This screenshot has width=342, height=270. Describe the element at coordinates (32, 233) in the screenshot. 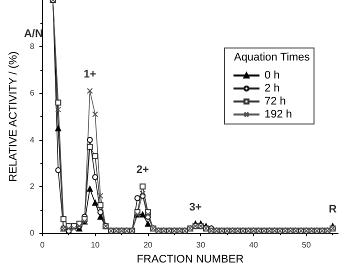

I see `y-tick-label: 0` at that location.